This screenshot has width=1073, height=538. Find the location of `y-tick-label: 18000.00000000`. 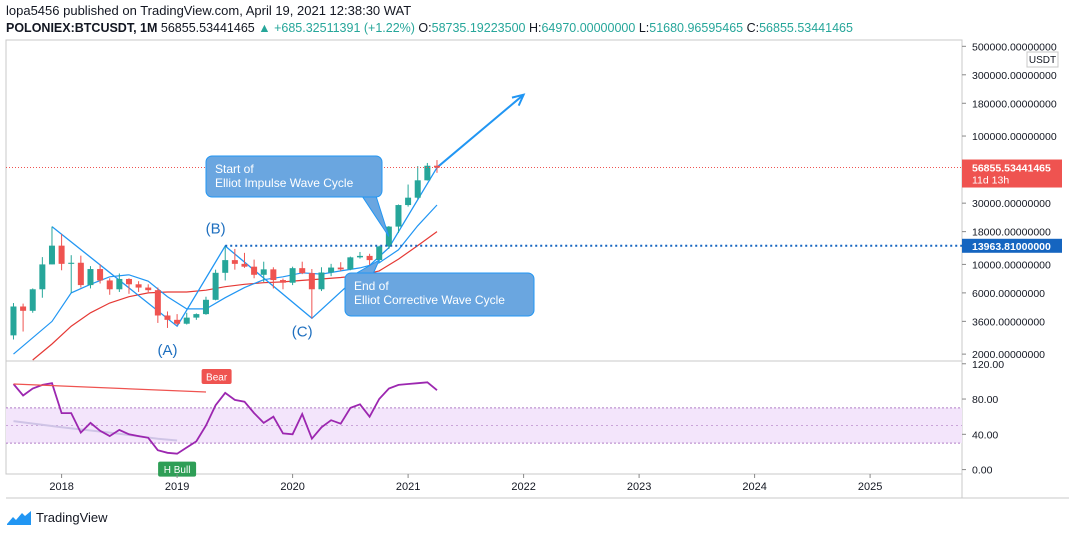

y-tick-label: 18000.00000000 is located at coordinates (1011, 233).